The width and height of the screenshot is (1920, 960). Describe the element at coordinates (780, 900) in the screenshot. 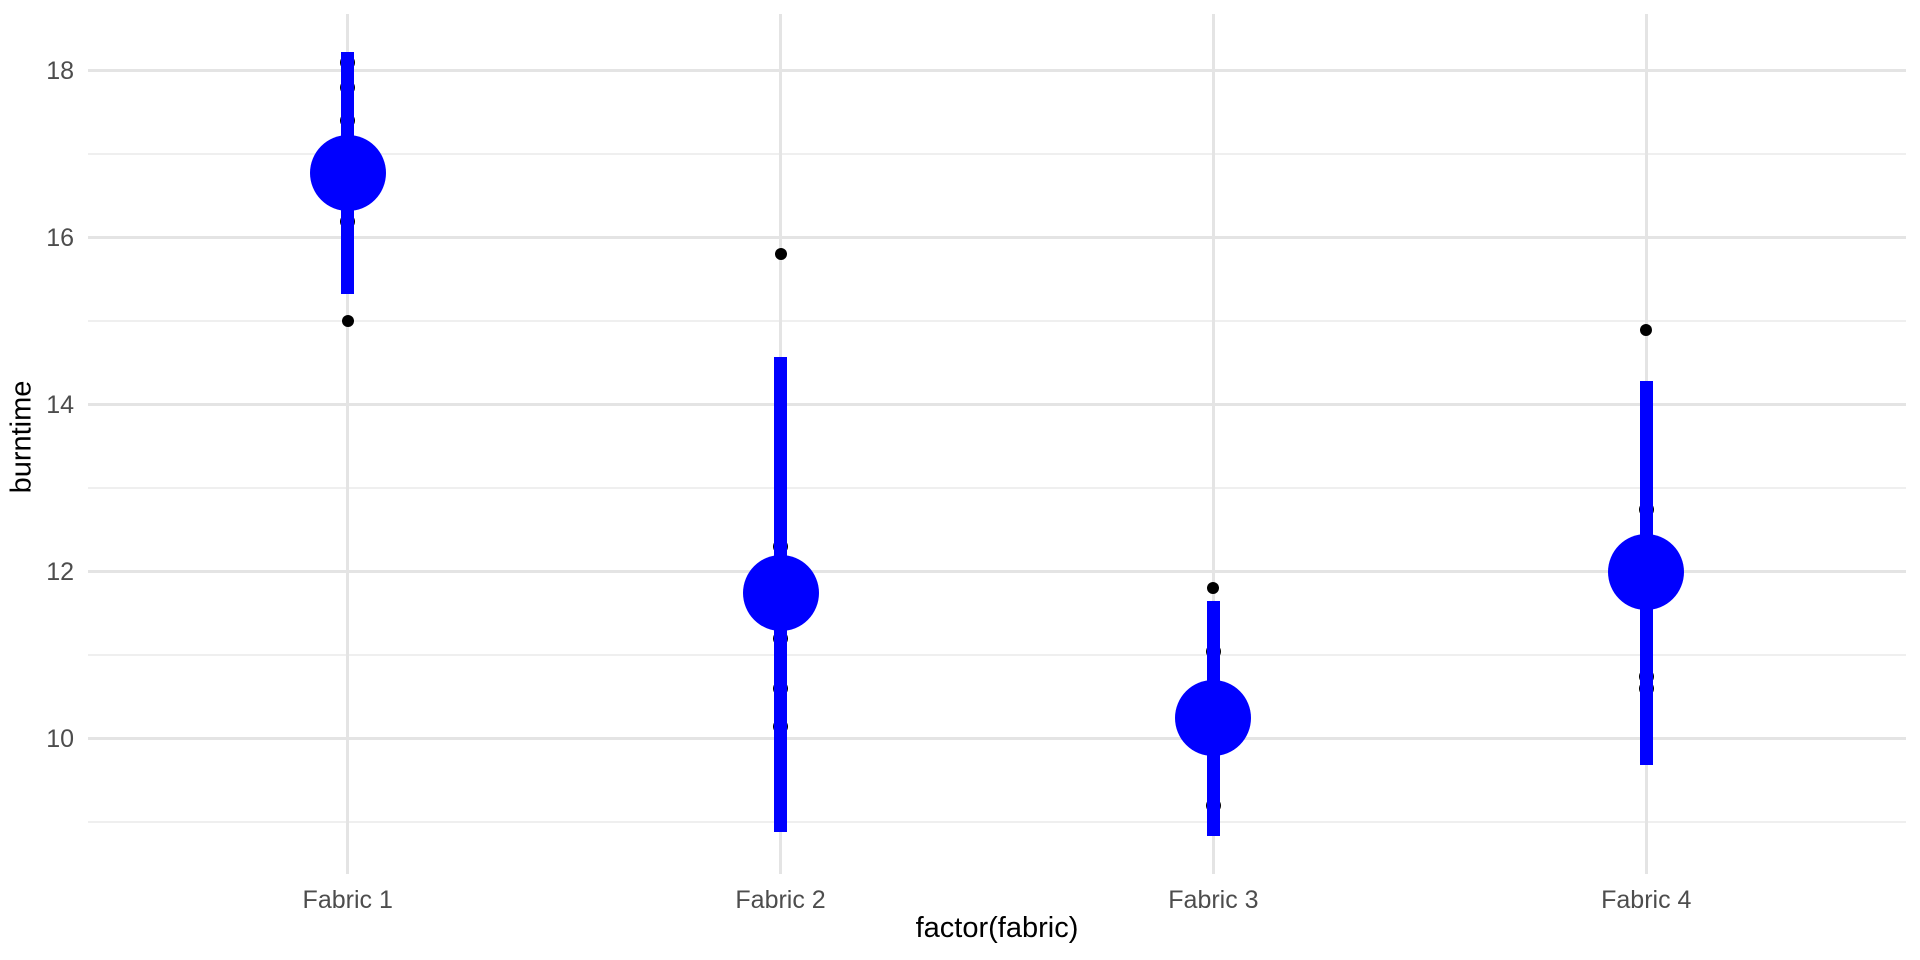

I see `x-tick-label: Fabric 2` at that location.